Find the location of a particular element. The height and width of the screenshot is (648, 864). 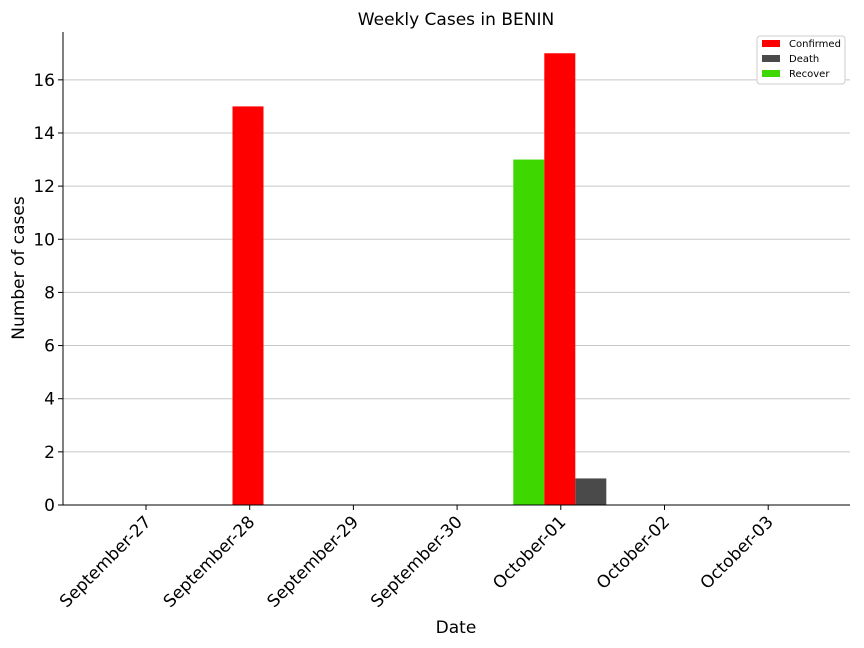

legend-label: Death is located at coordinates (804, 59).